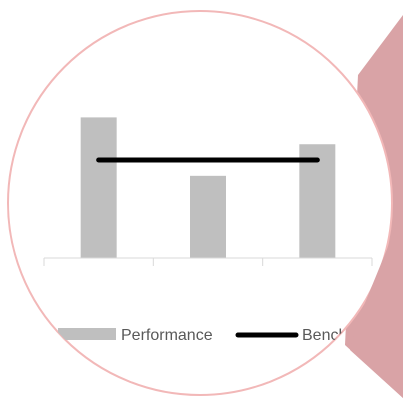 The height and width of the screenshot is (403, 403). I want to click on legend-swatch-performance, so click(87, 334).